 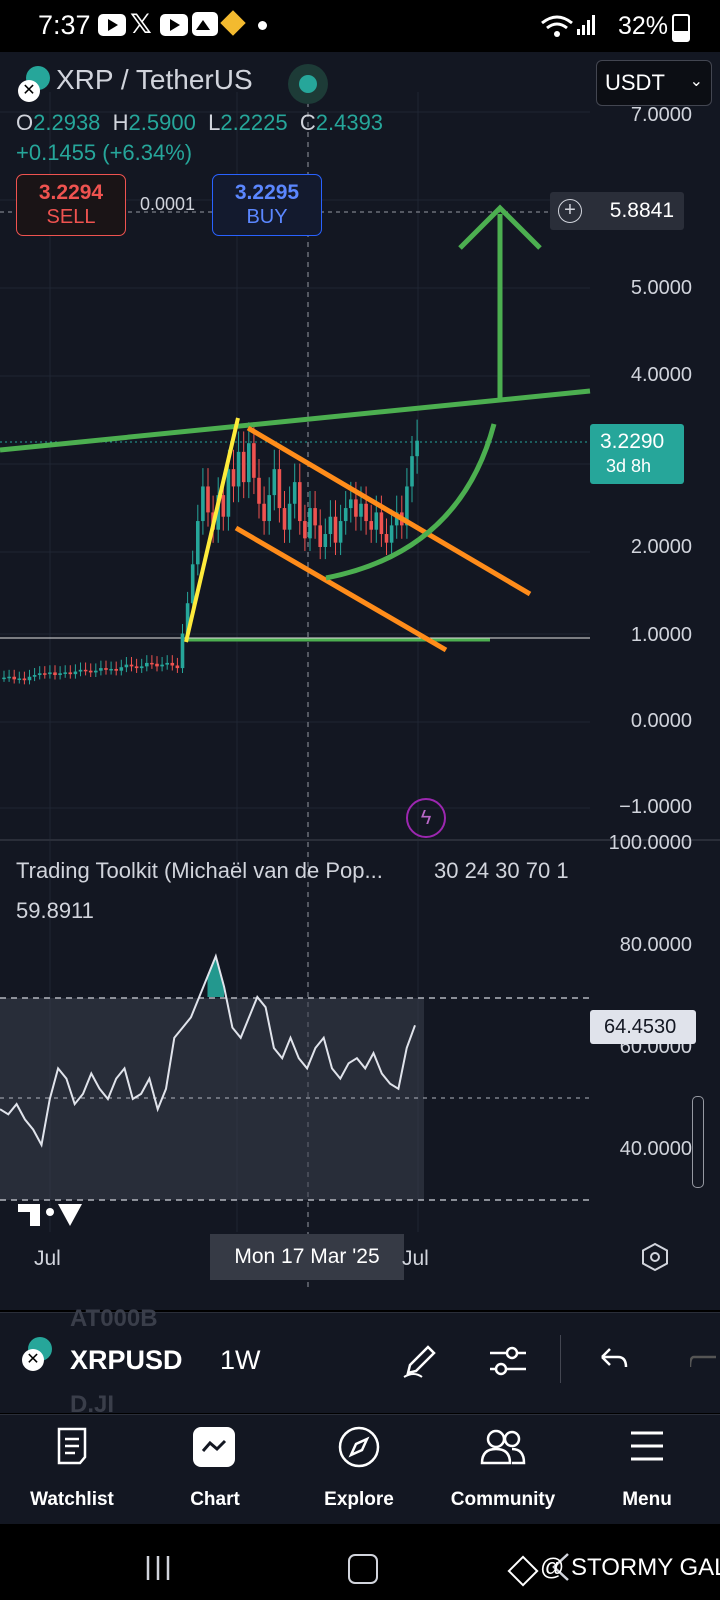 I want to click on ohlc-change: +0.1455 (+6.34%), so click(x=104, y=152).